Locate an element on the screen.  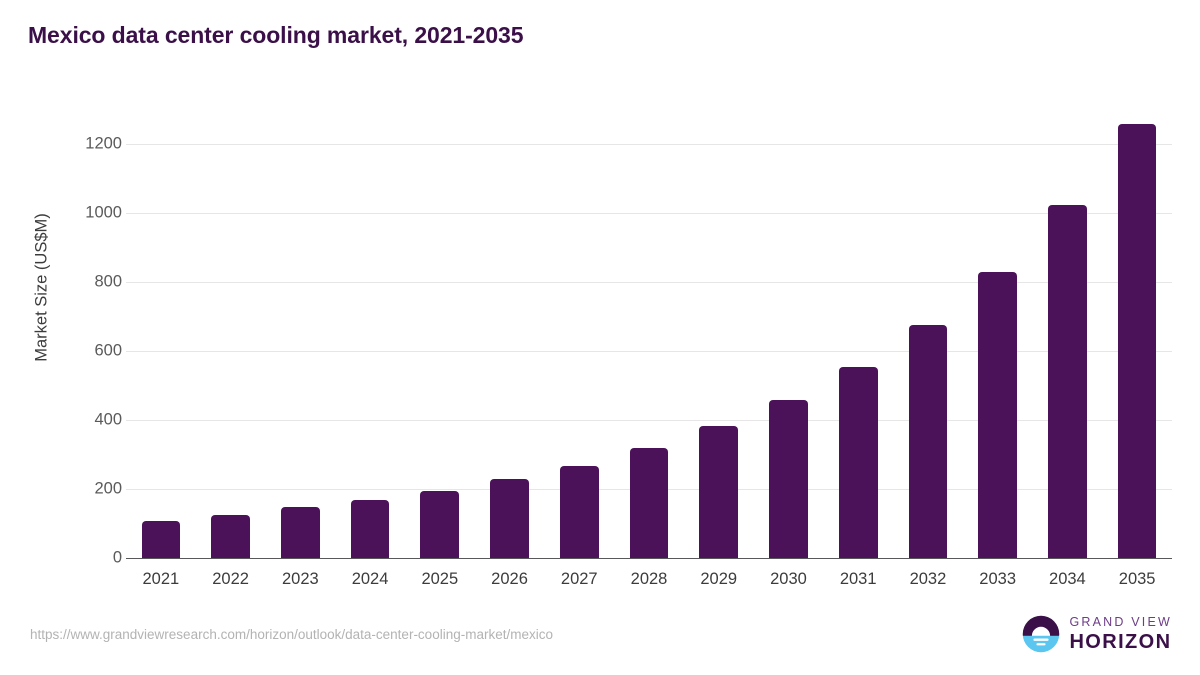
bar-2027 is located at coordinates (579, 511).